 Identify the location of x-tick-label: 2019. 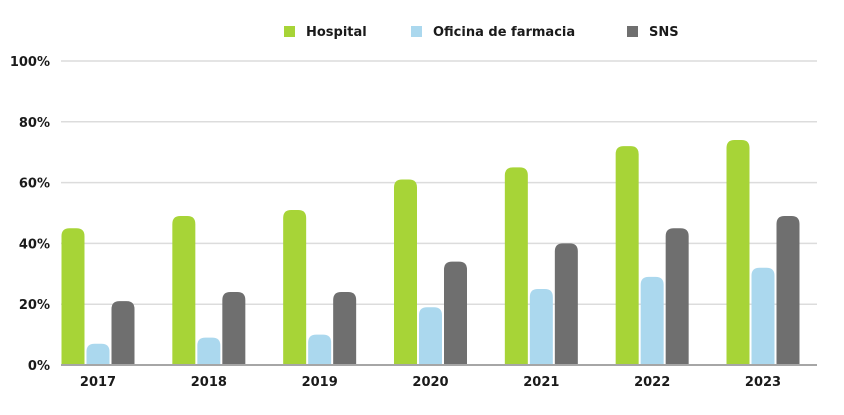
(320, 382).